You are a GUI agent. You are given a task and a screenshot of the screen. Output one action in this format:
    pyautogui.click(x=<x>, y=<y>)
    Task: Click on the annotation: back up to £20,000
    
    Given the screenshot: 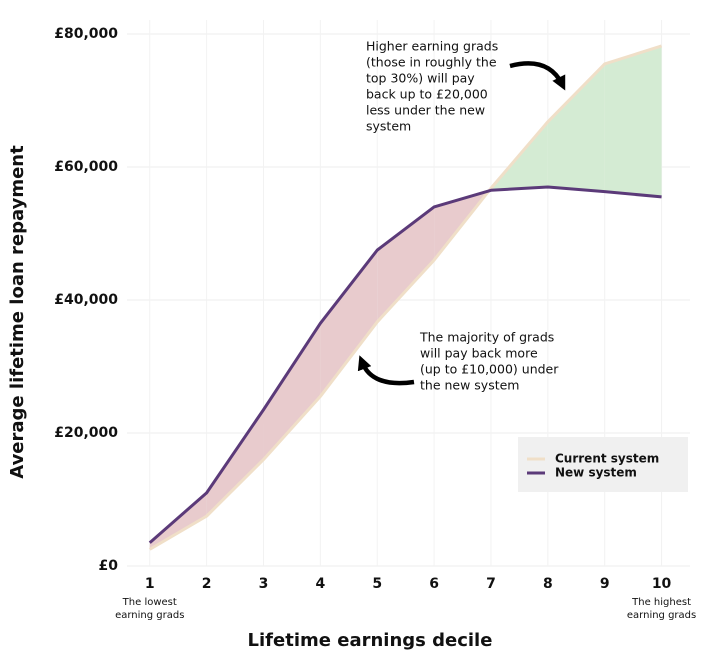 What is the action you would take?
    pyautogui.click(x=427, y=94)
    